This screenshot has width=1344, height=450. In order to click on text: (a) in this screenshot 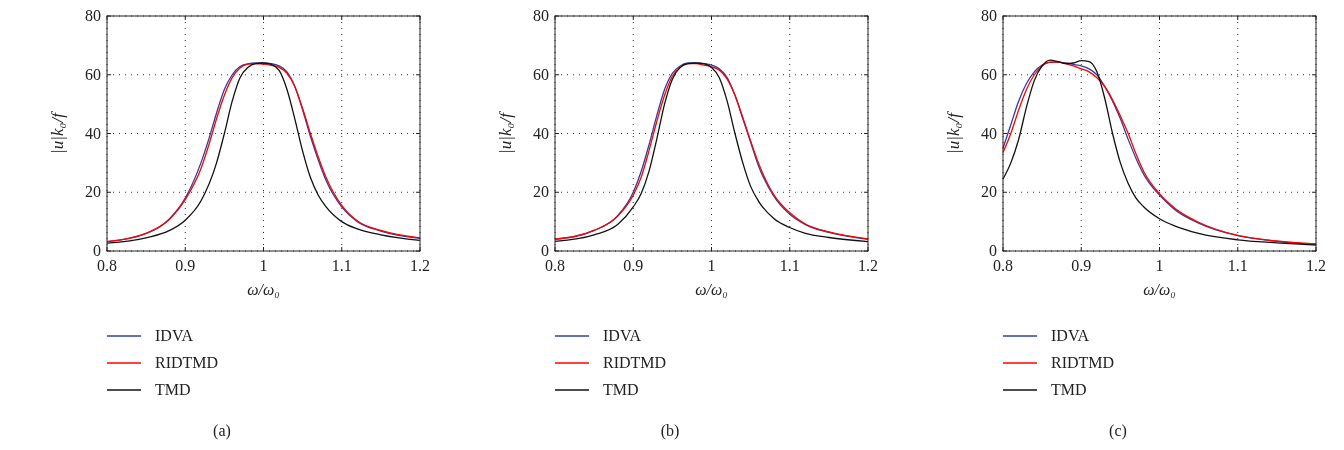, I will do `click(222, 431)`.